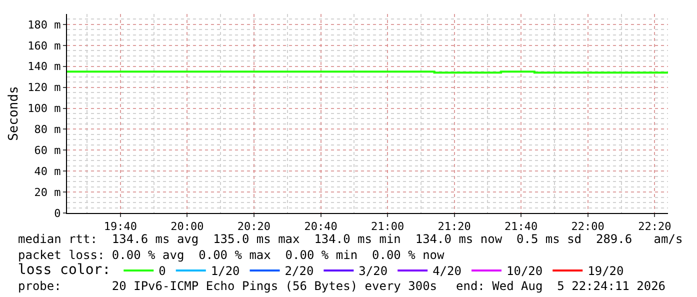 This screenshot has width=697, height=297. I want to click on y-tick-label: 120 m, so click(45, 87).